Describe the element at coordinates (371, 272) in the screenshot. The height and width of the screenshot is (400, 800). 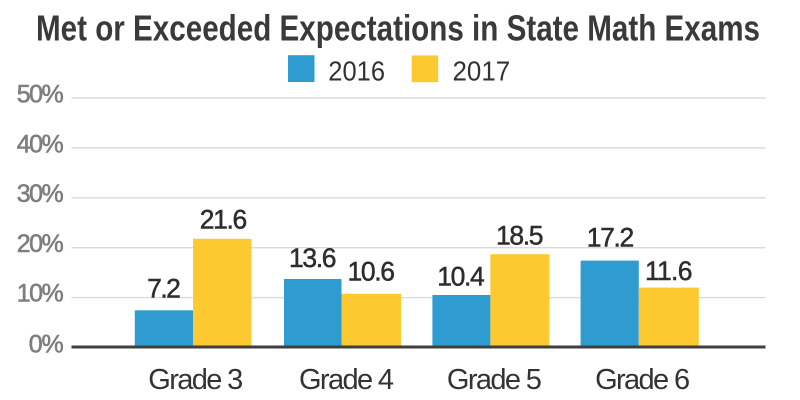
I see `svg-text: 10.6` at that location.